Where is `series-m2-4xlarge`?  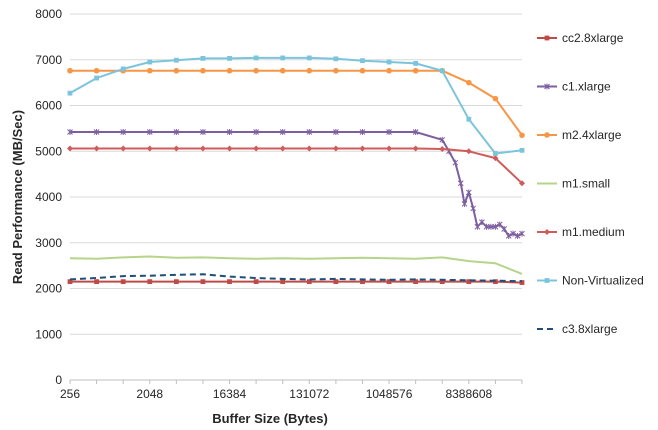
series-m2-4xlarge is located at coordinates (296, 103).